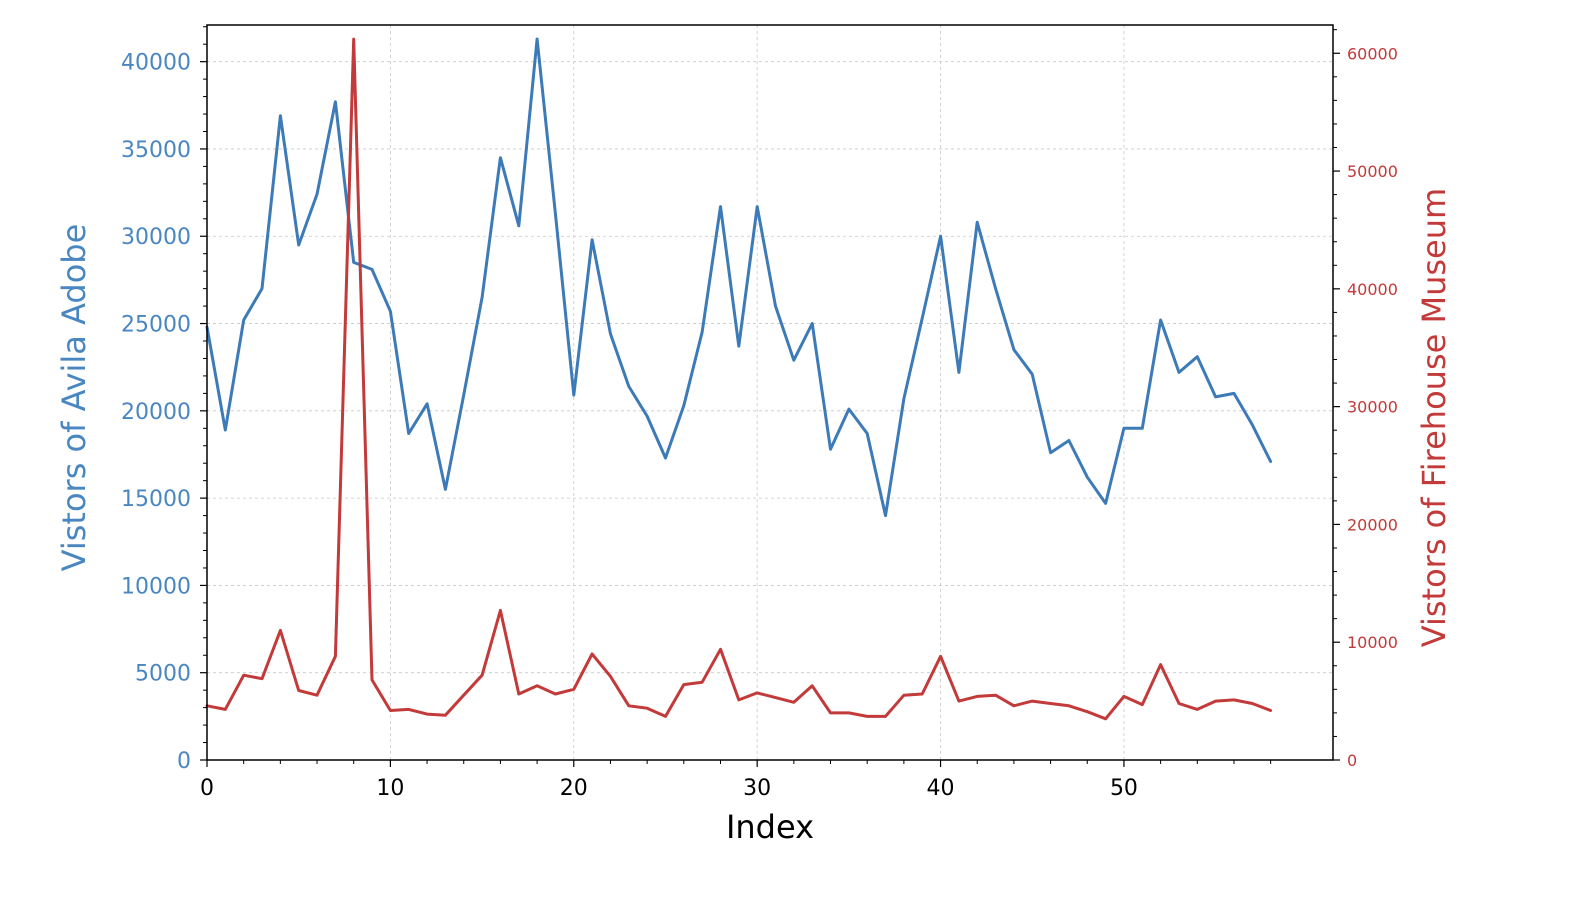 The image size is (1572, 898). I want to click on right-axis-ticks: 0 10000 20000 30000 40000 50000 60000, so click(1365, 399).